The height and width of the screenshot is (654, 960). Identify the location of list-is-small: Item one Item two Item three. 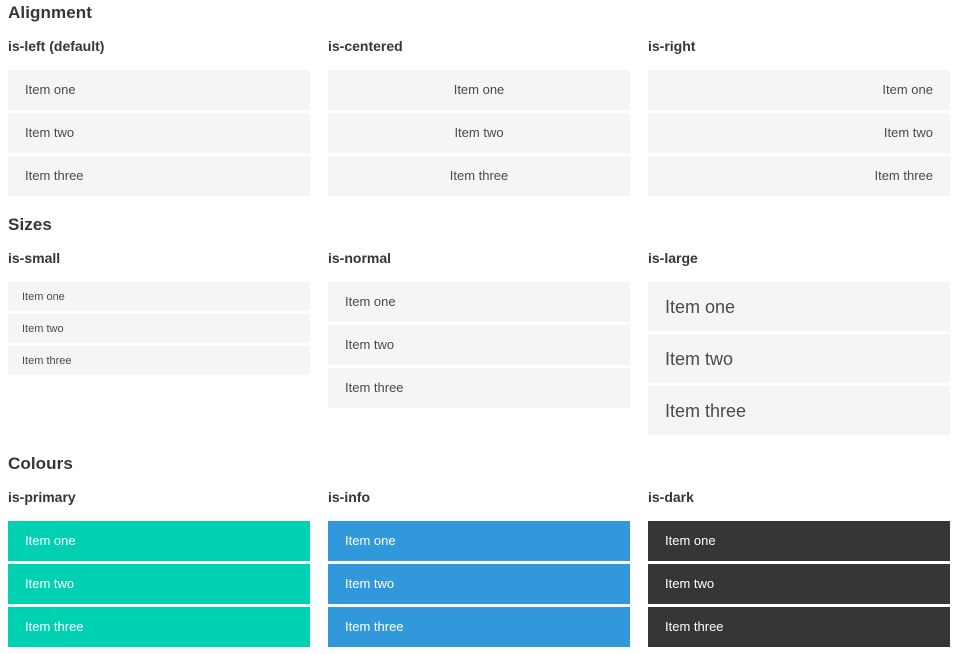
(159, 328).